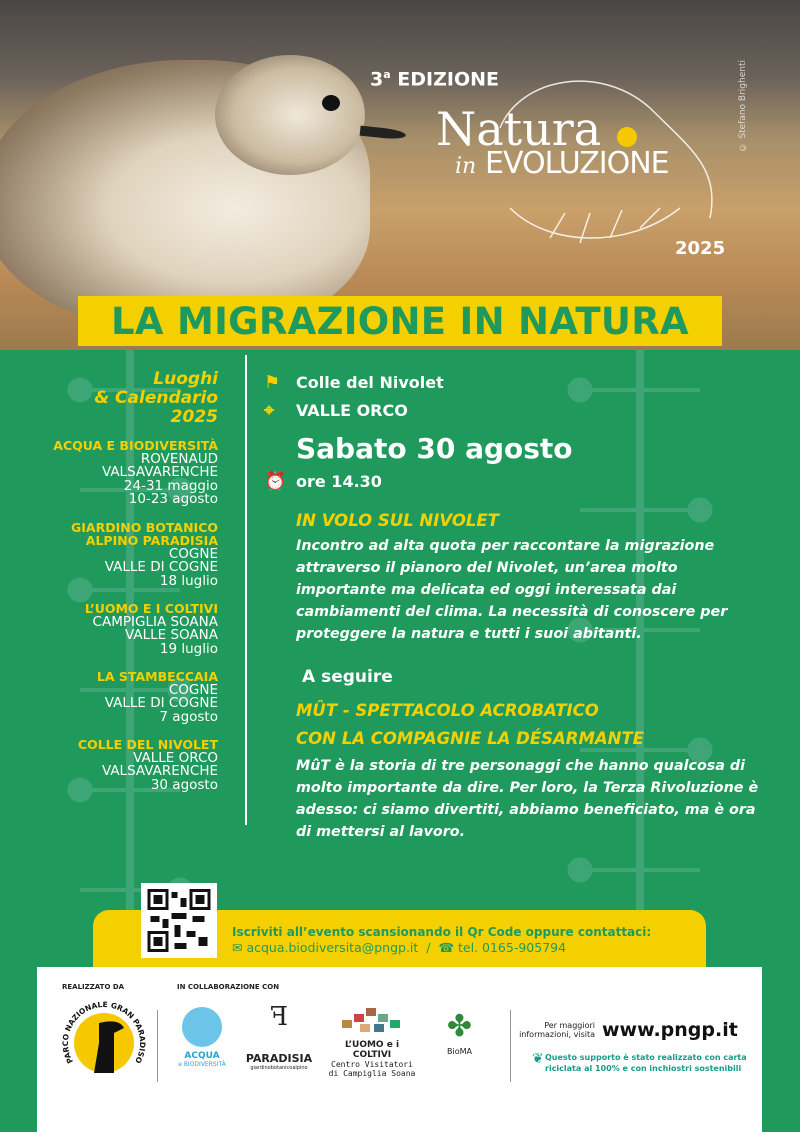 The width and height of the screenshot is (800, 1132). Describe the element at coordinates (447, 710) in the screenshot. I see `activity-title-2a: MÛT - SPETTACOLO ACROBATICO` at that location.